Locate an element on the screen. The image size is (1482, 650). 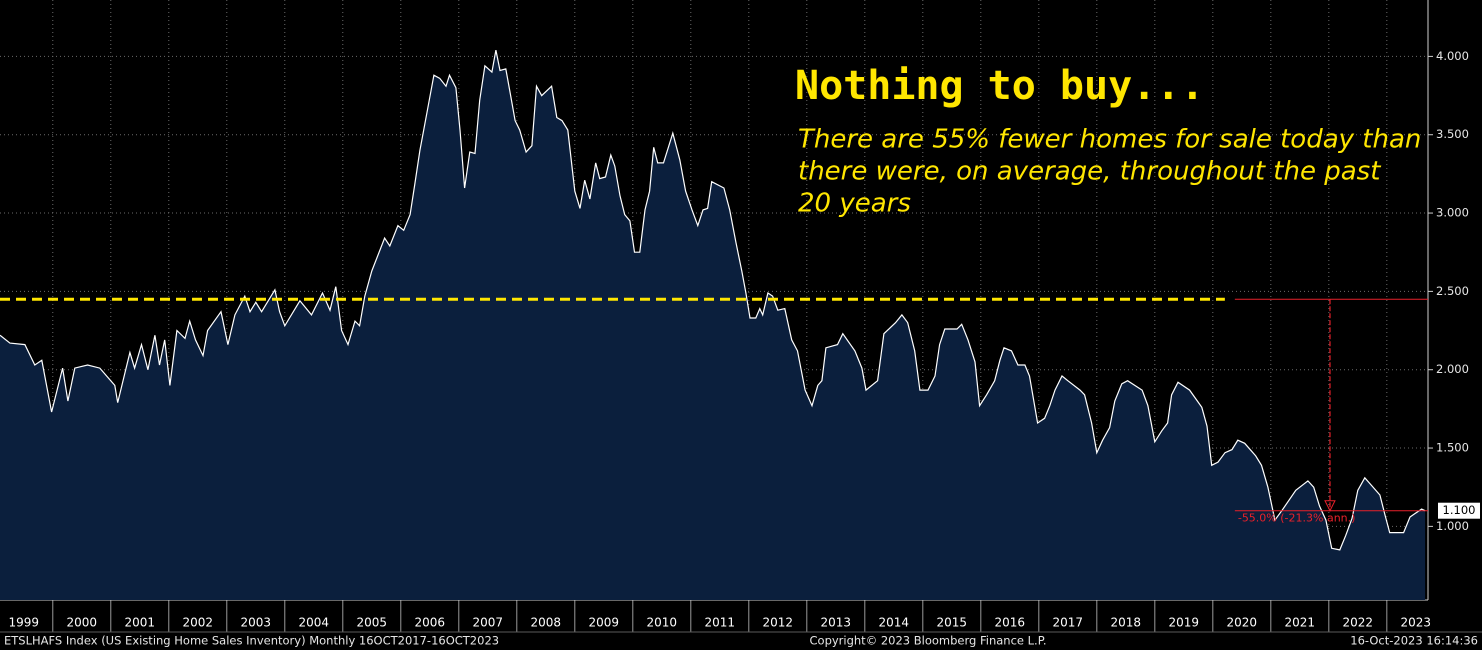
x-tick-label: 2018 is located at coordinates (1126, 623).